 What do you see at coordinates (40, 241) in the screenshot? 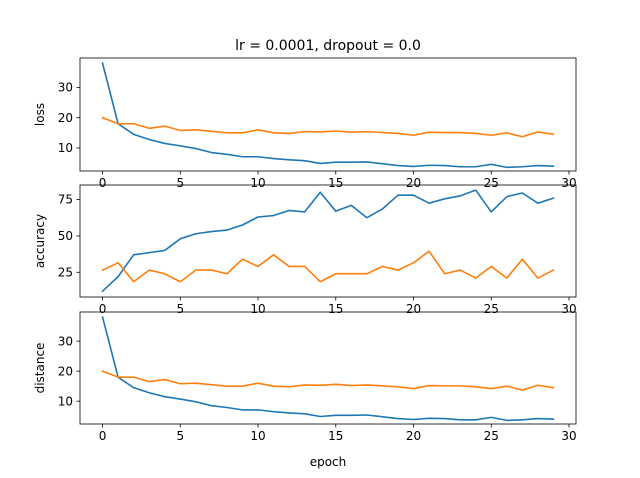
I see `y-axis-label: accuracy` at bounding box center [40, 241].